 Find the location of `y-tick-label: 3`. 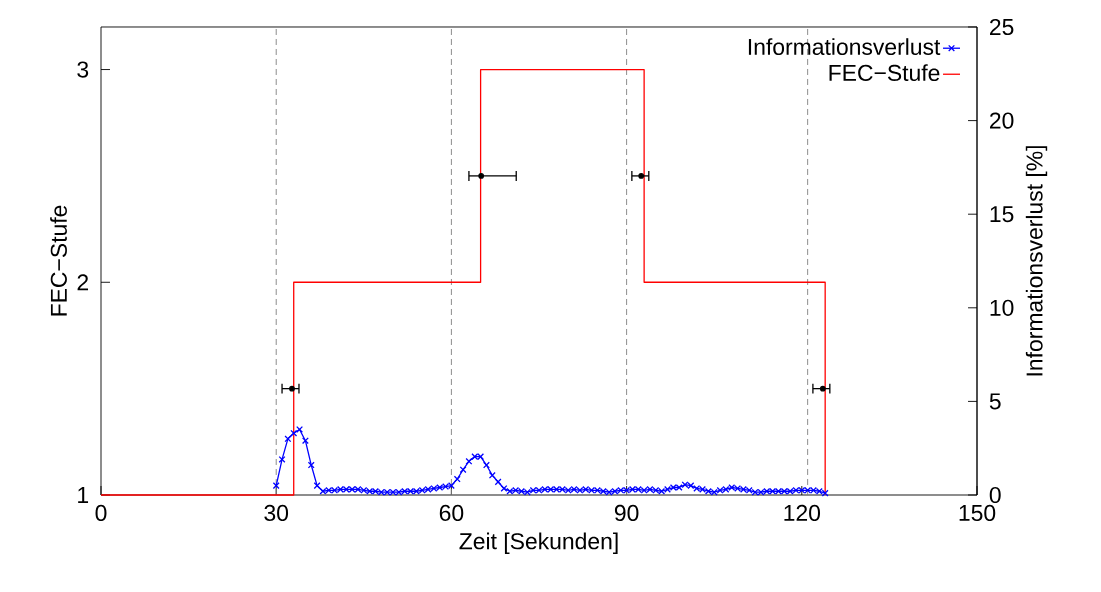

y-tick-label: 3 is located at coordinates (83, 69).